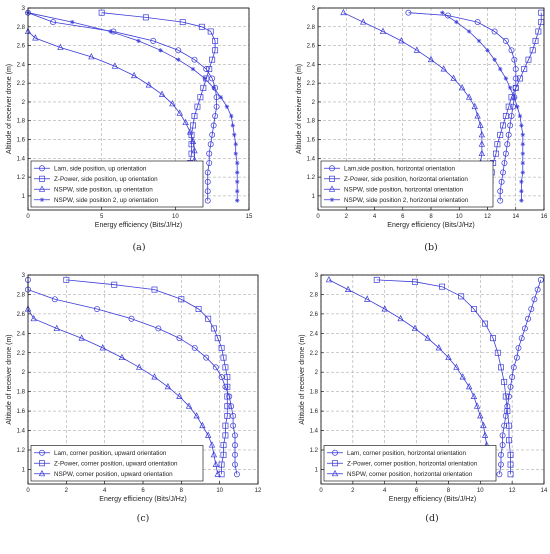 This screenshot has width=550, height=554. Describe the element at coordinates (417, 491) in the screenshot. I see `x-tick-label: 6` at that location.